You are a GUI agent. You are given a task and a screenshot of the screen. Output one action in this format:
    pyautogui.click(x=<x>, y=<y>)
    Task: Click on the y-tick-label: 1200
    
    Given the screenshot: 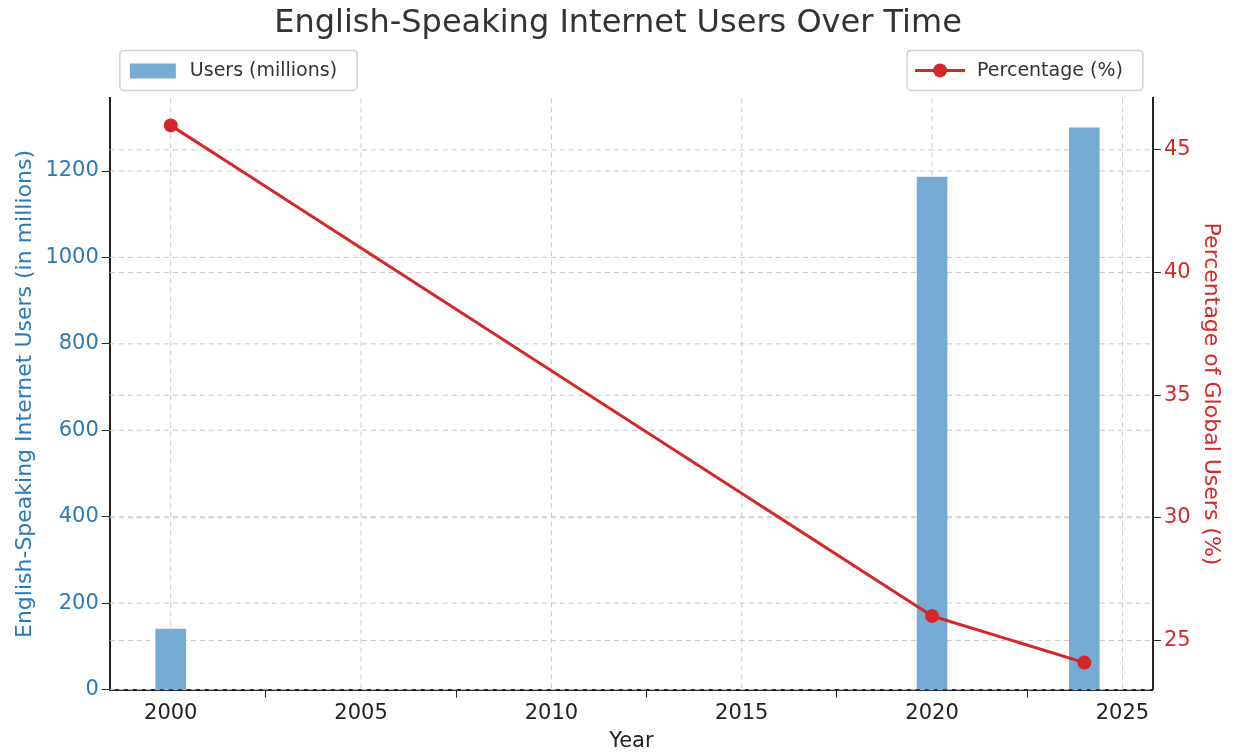 What is the action you would take?
    pyautogui.click(x=72, y=169)
    